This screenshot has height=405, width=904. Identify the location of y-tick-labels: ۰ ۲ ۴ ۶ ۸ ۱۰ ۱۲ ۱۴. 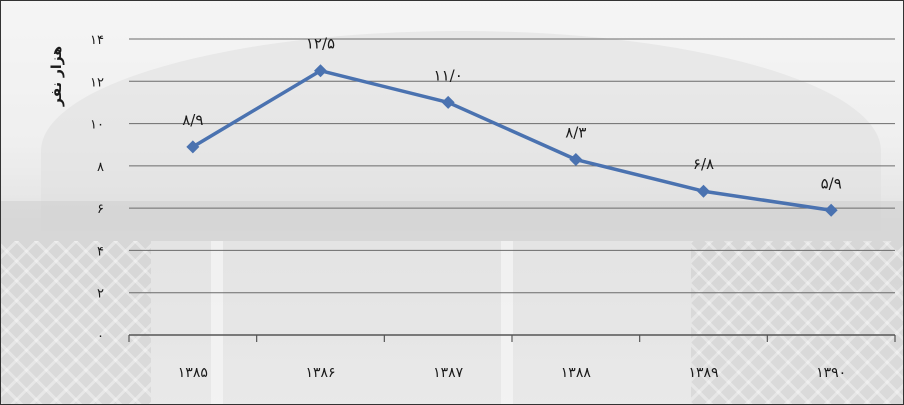
(97, 188).